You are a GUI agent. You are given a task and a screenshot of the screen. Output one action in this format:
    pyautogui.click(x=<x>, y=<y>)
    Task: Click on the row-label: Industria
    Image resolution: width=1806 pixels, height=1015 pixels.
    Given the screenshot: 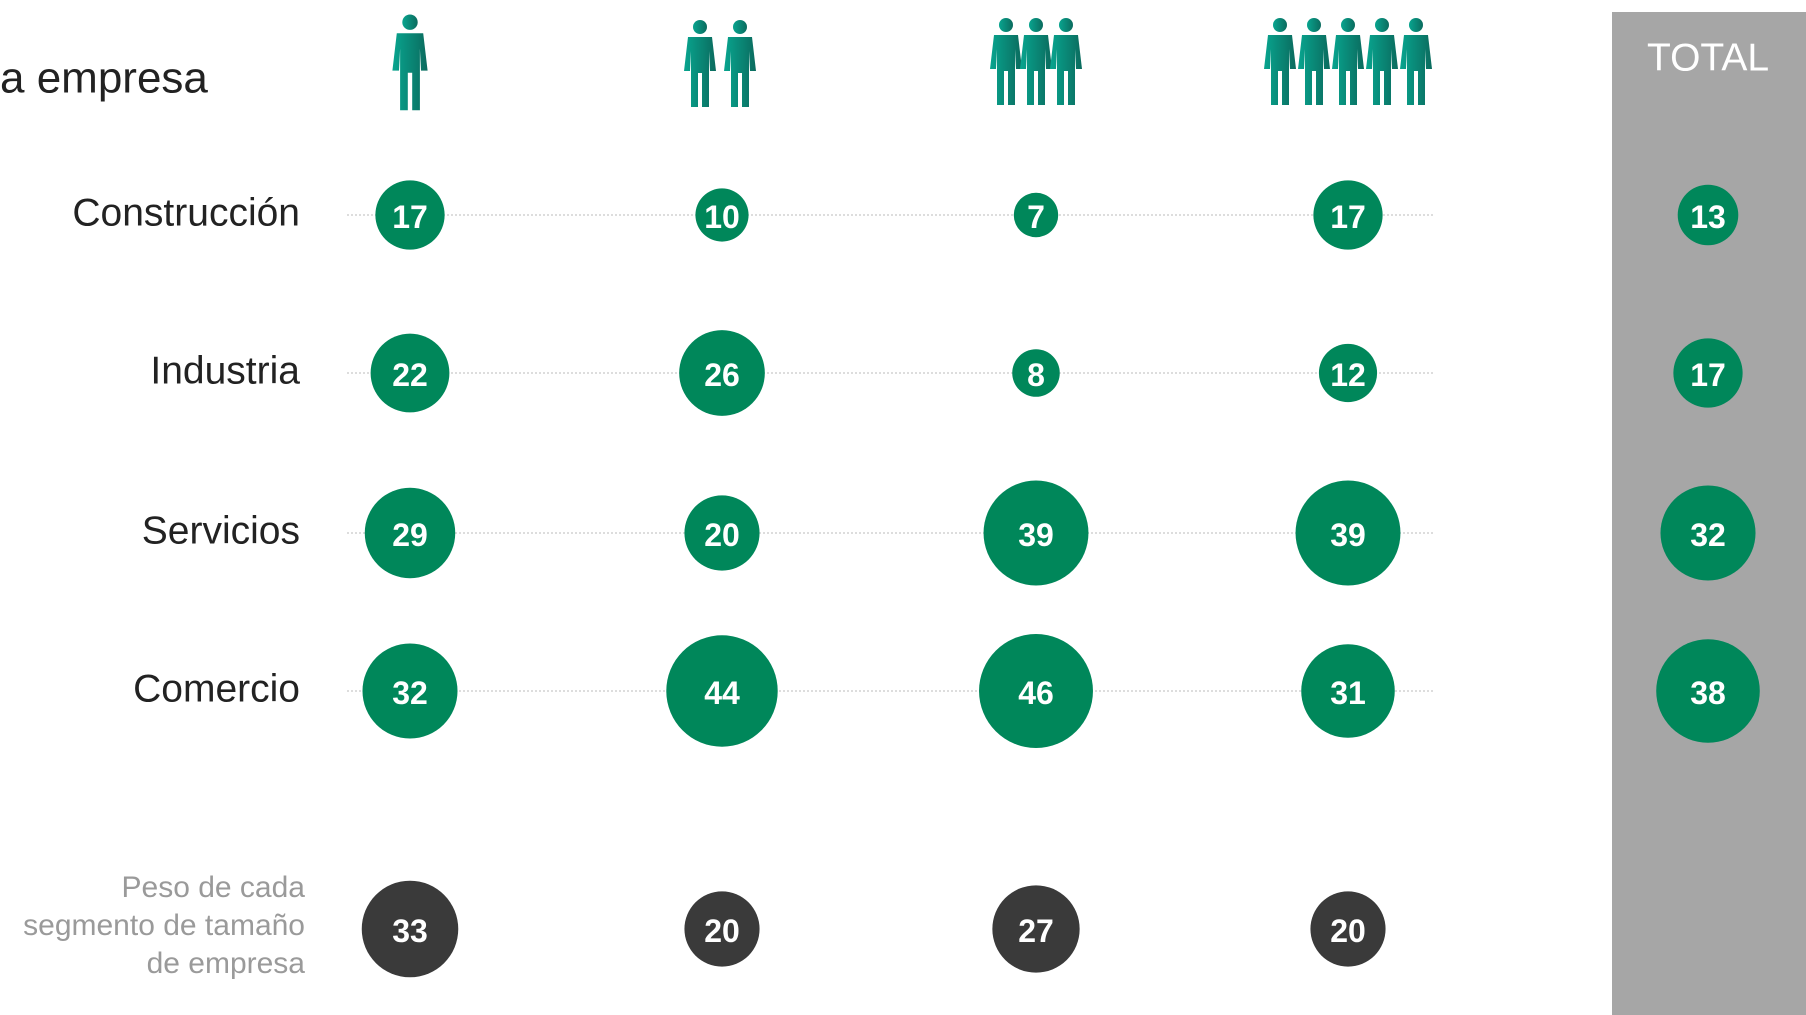 What is the action you would take?
    pyautogui.click(x=225, y=371)
    